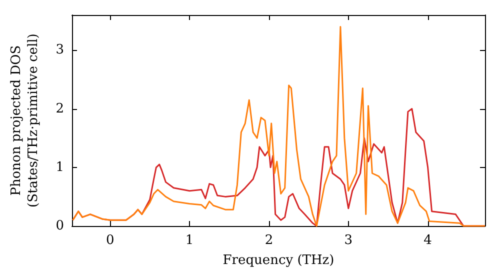 The width and height of the screenshot is (500, 280). Describe the element at coordinates (60, 108) in the screenshot. I see `y-tick-label: 2` at that location.